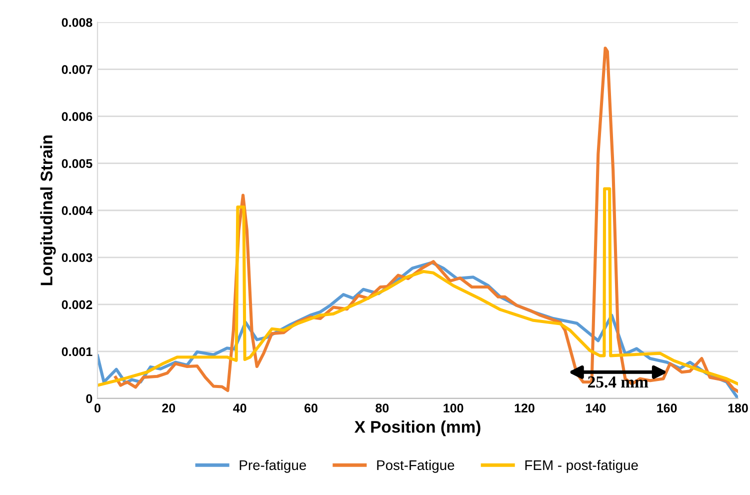 The image size is (750, 495). Describe the element at coordinates (239, 408) in the screenshot. I see `x-tick-label: 40` at that location.